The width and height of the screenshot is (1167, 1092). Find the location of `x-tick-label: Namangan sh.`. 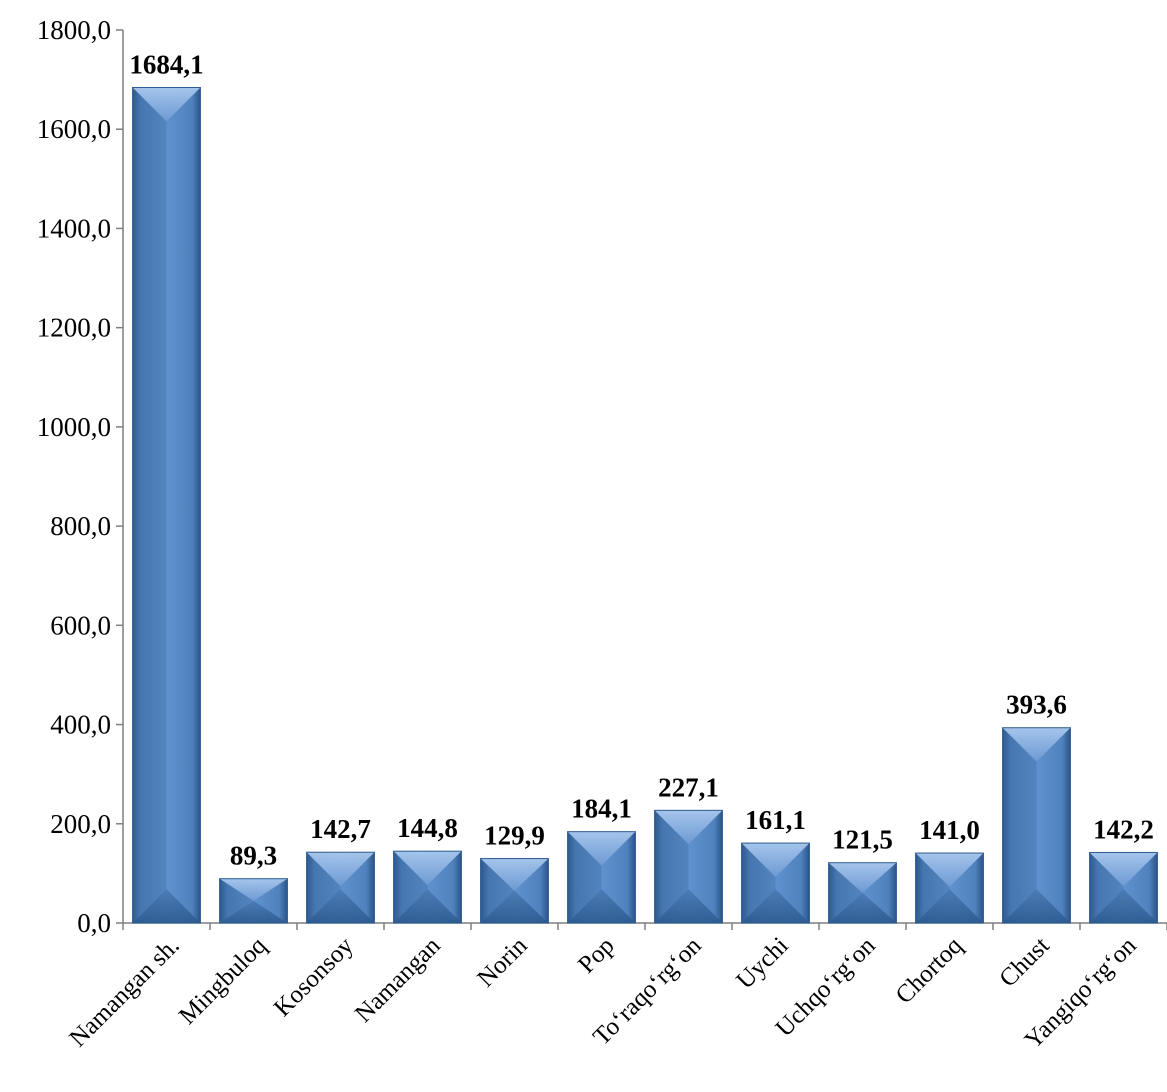

x-tick-label: Namangan sh. is located at coordinates (125, 992).